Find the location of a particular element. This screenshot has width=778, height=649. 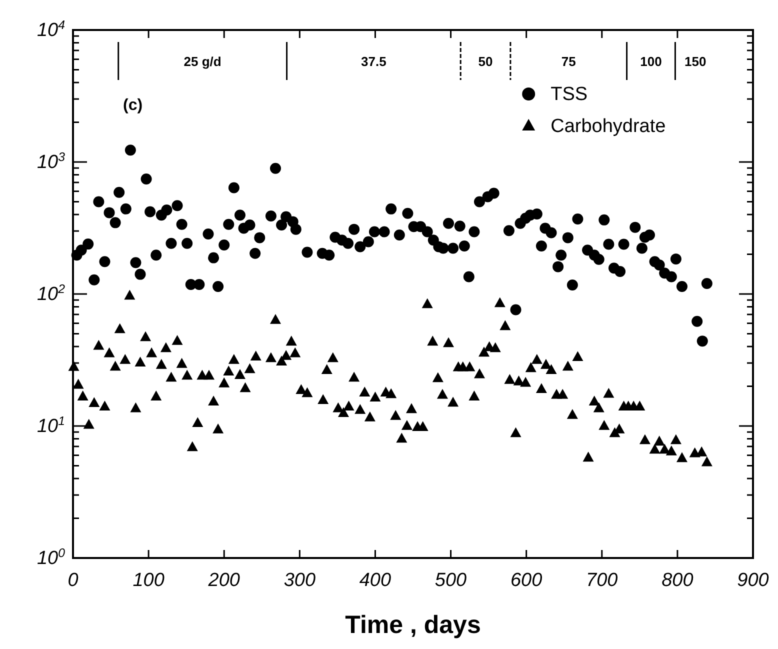

legend-label: Carbohydrate is located at coordinates (608, 126).